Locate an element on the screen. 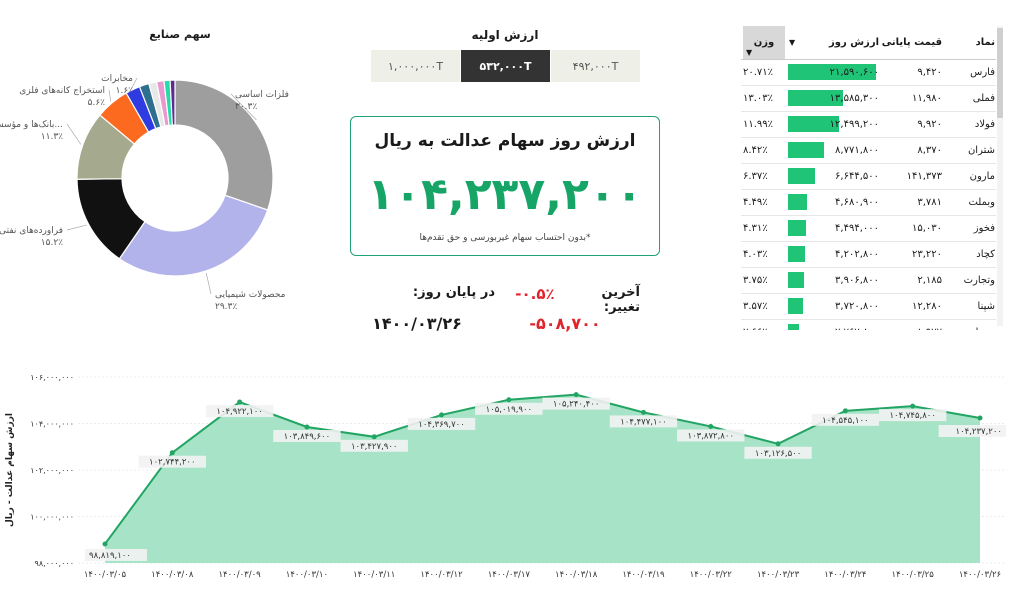 Image resolution: width=1011 pixels, height=590 pixels. cell-price: ۱,۹۷۷ is located at coordinates (911, 325).